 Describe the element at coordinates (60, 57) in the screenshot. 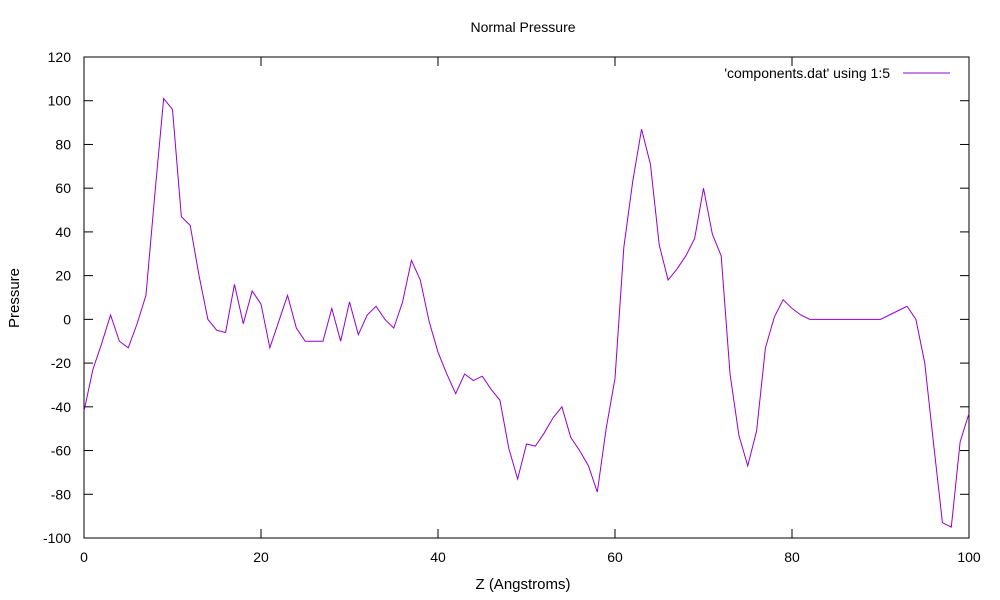

I see `y-tick-label: 120` at that location.